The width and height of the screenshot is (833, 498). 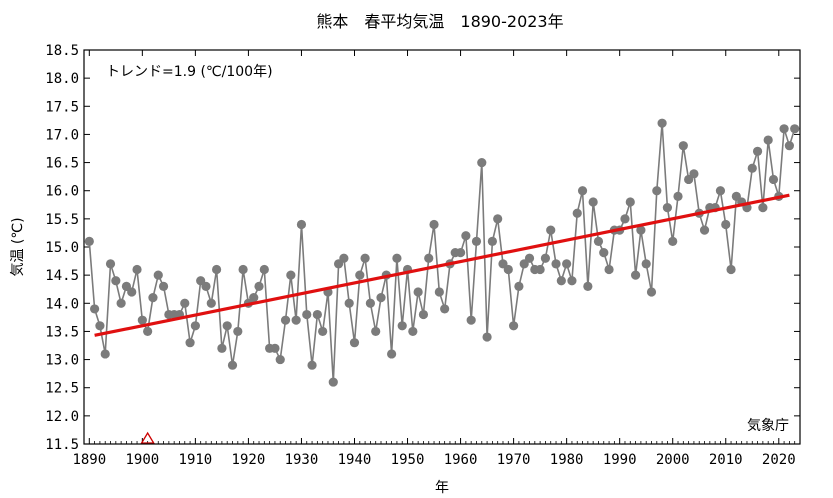 I want to click on y-tick-label: 18.5, so click(x=62, y=51).